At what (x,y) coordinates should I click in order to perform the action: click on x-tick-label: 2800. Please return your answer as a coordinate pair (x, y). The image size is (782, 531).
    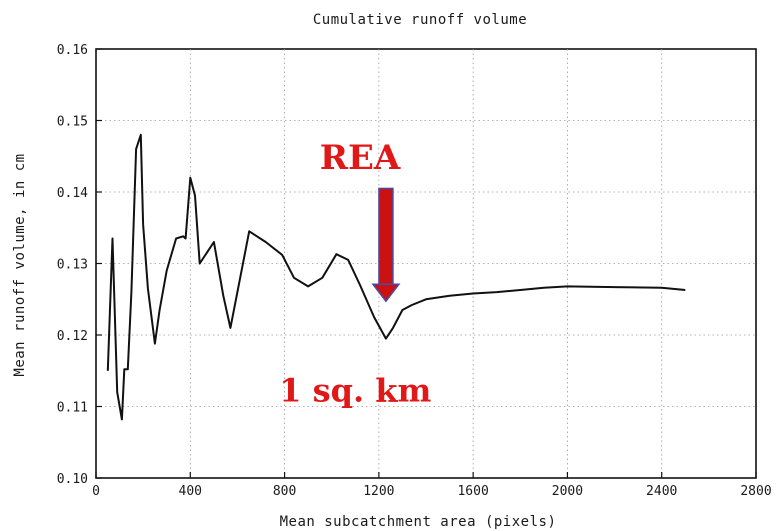
    Looking at the image, I should click on (755, 491).